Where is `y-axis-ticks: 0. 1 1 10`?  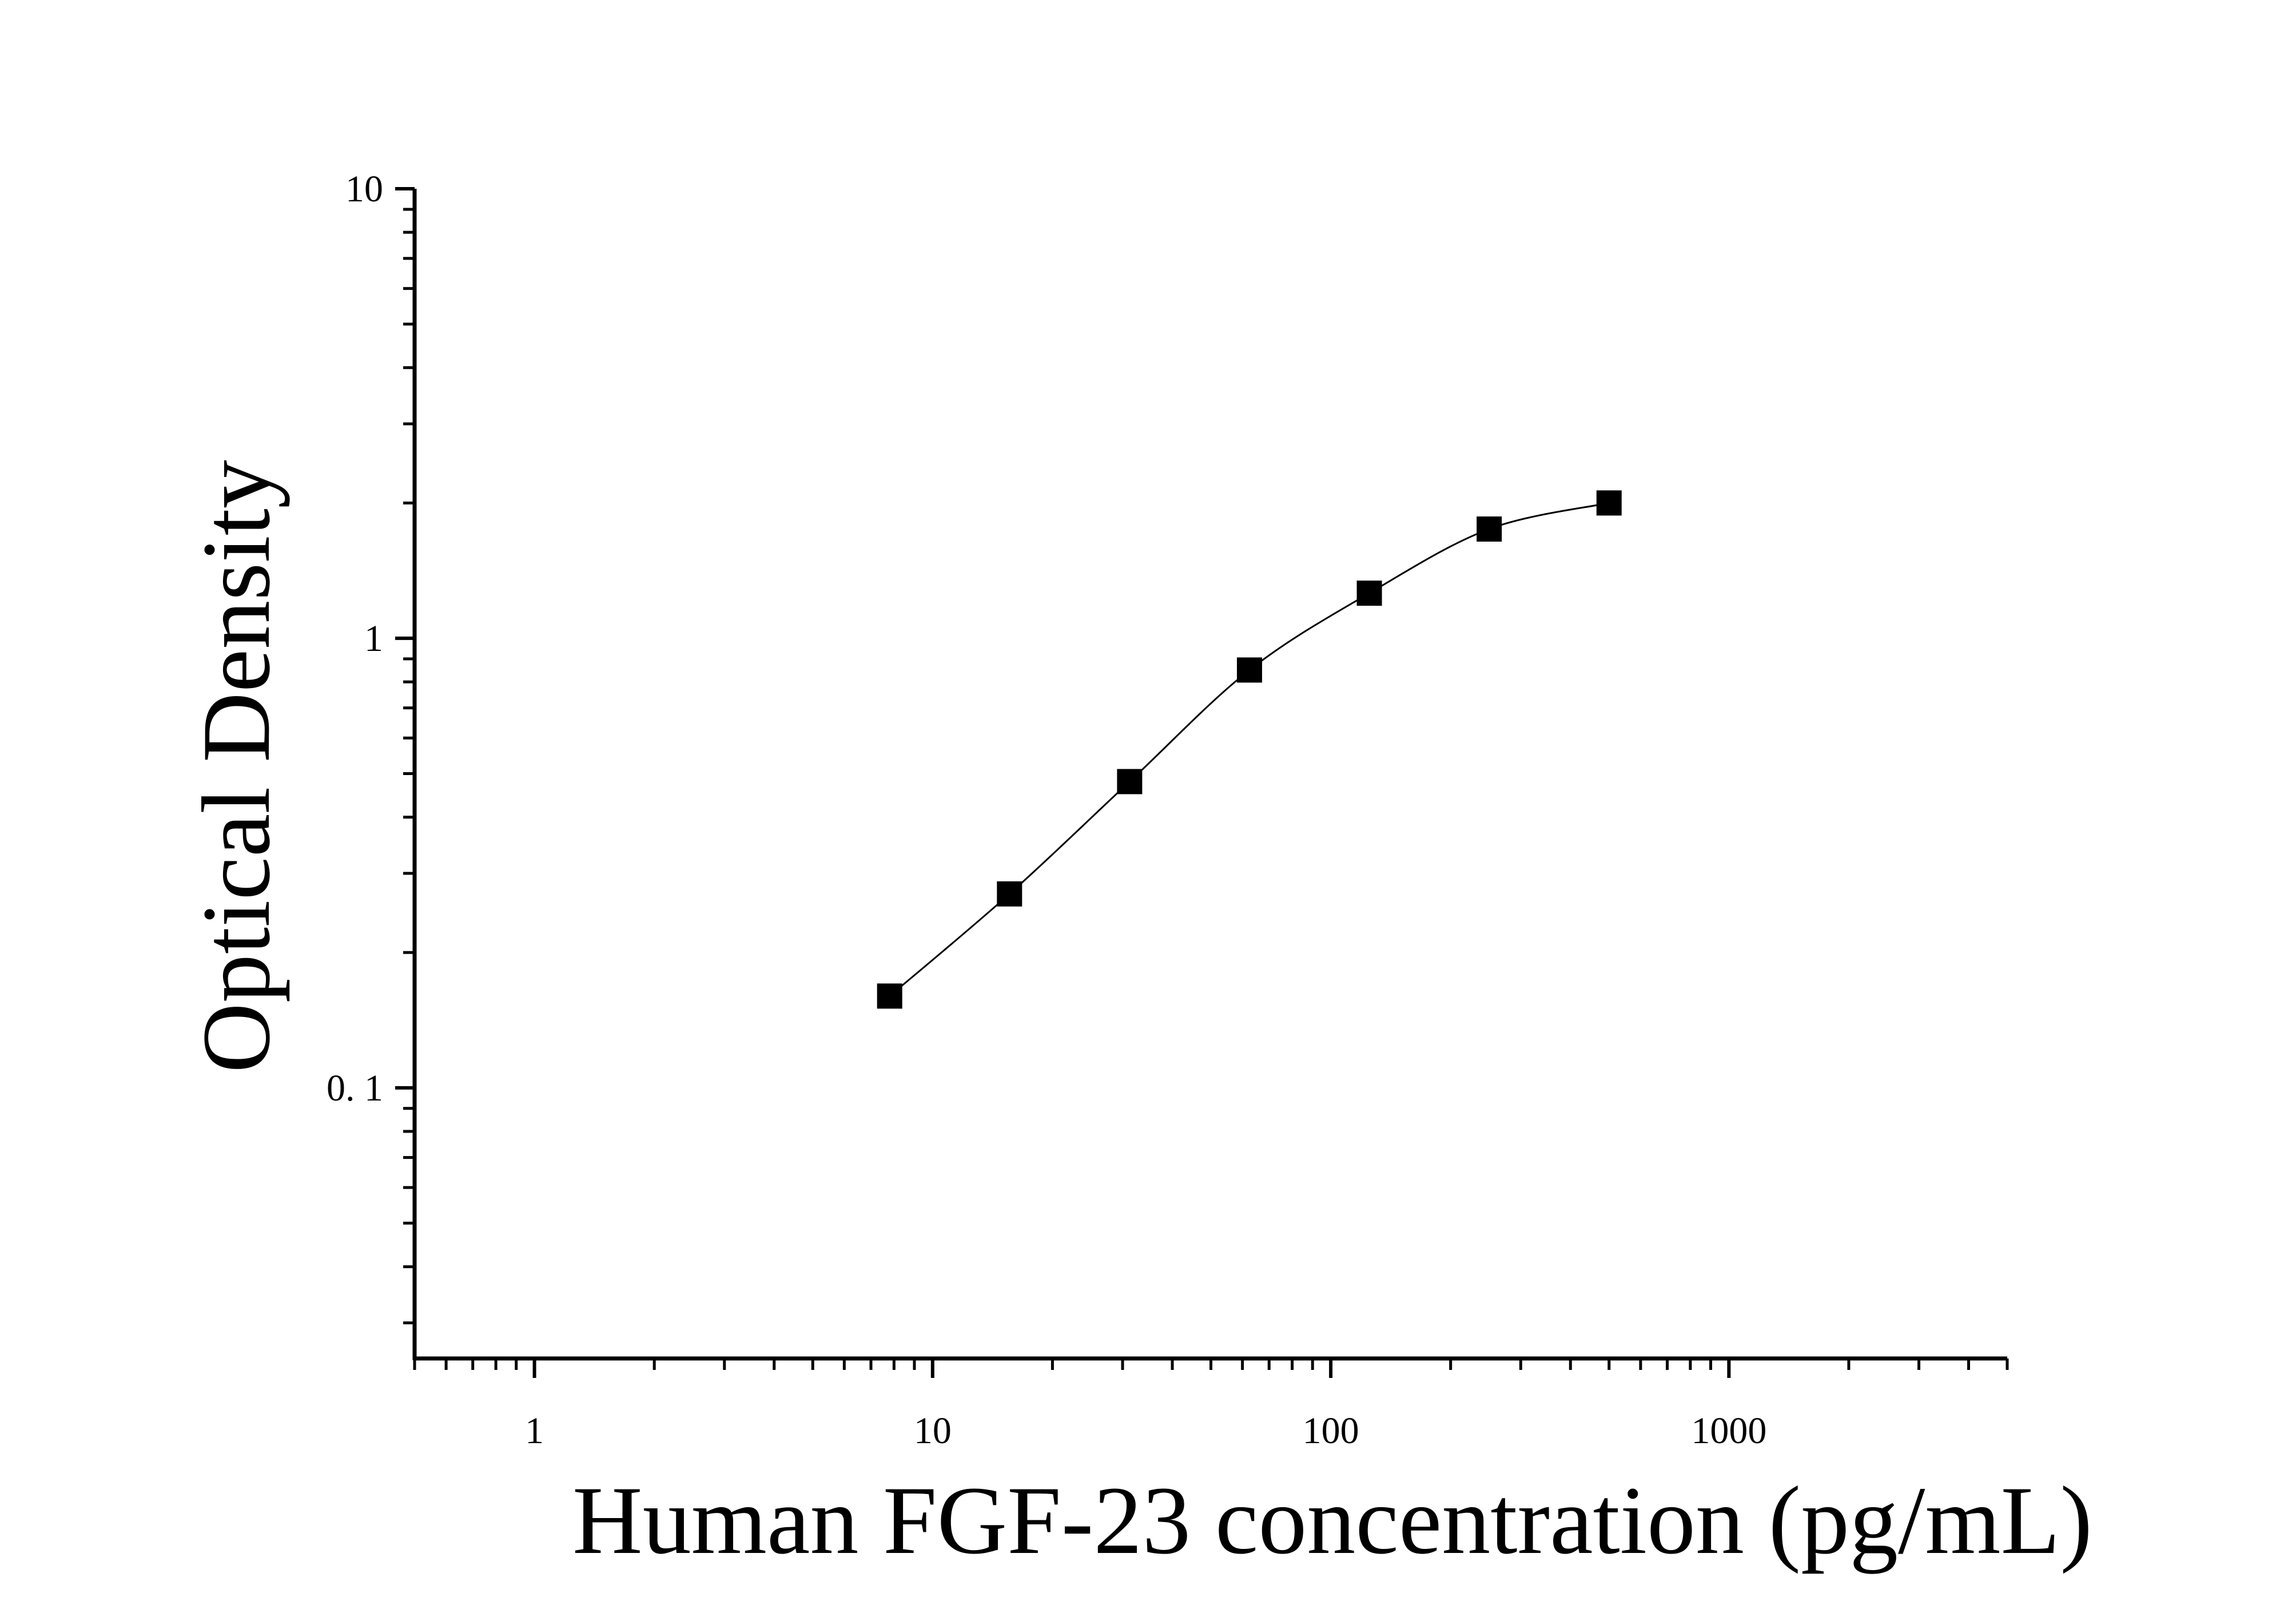 y-axis-ticks: 0. 1 1 10 is located at coordinates (371, 746).